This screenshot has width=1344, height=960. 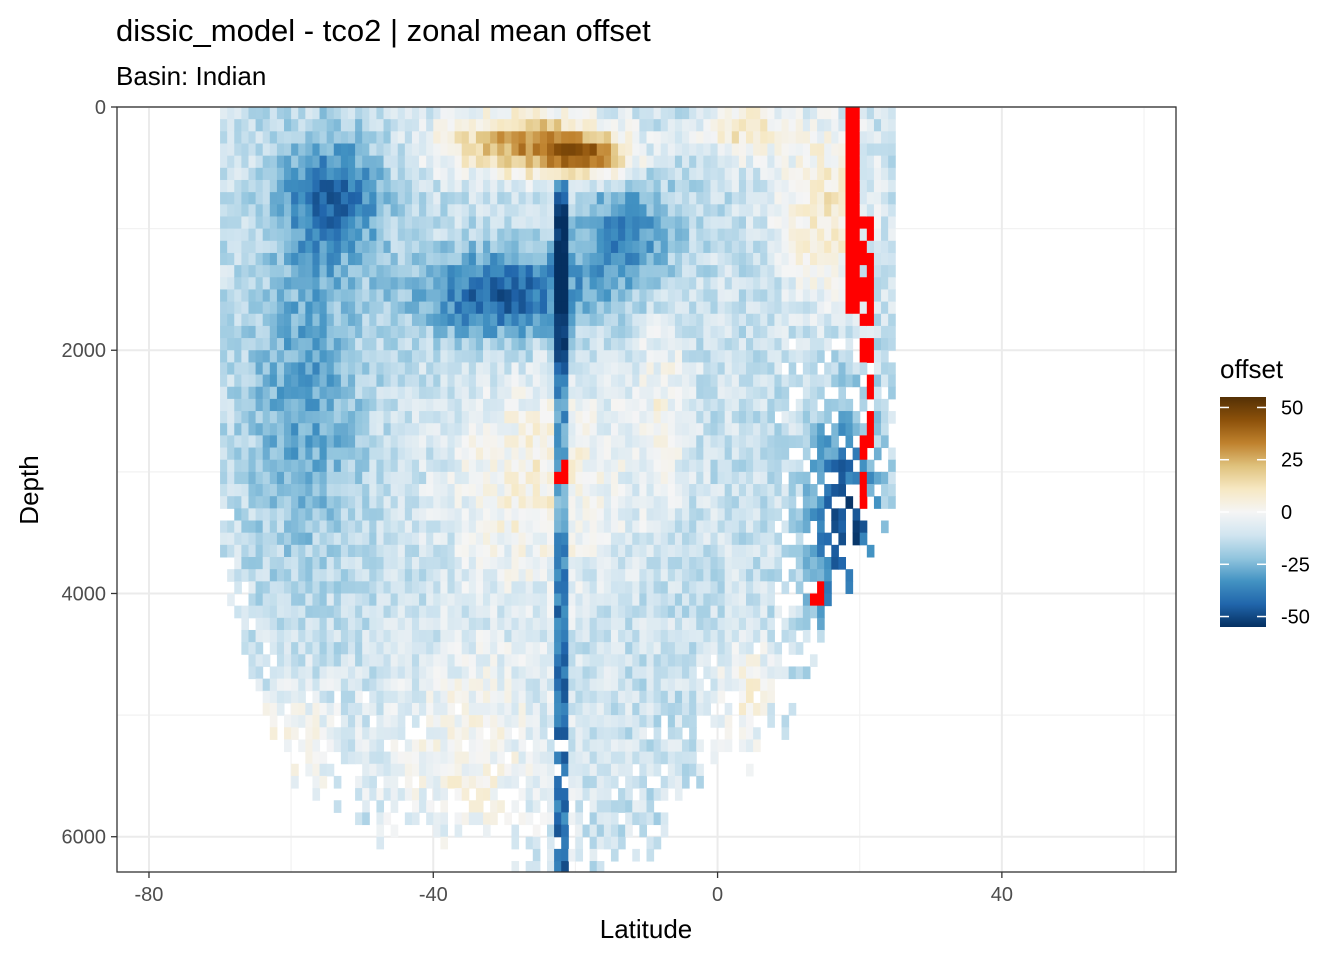 What do you see at coordinates (84, 351) in the screenshot?
I see `y-tick-label: 2000` at bounding box center [84, 351].